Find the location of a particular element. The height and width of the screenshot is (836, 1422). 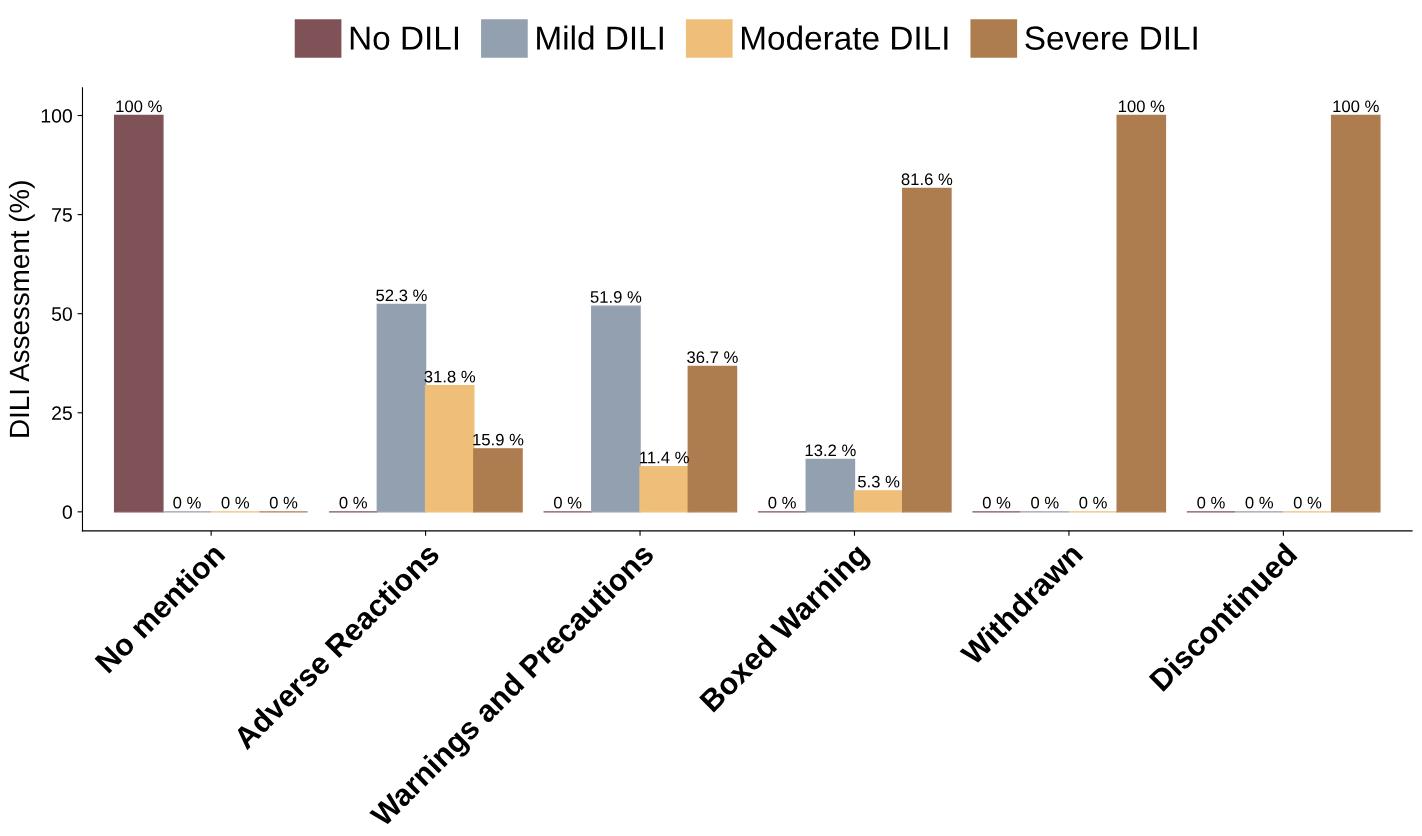

y-tick-label: 50 is located at coordinates (61, 314).